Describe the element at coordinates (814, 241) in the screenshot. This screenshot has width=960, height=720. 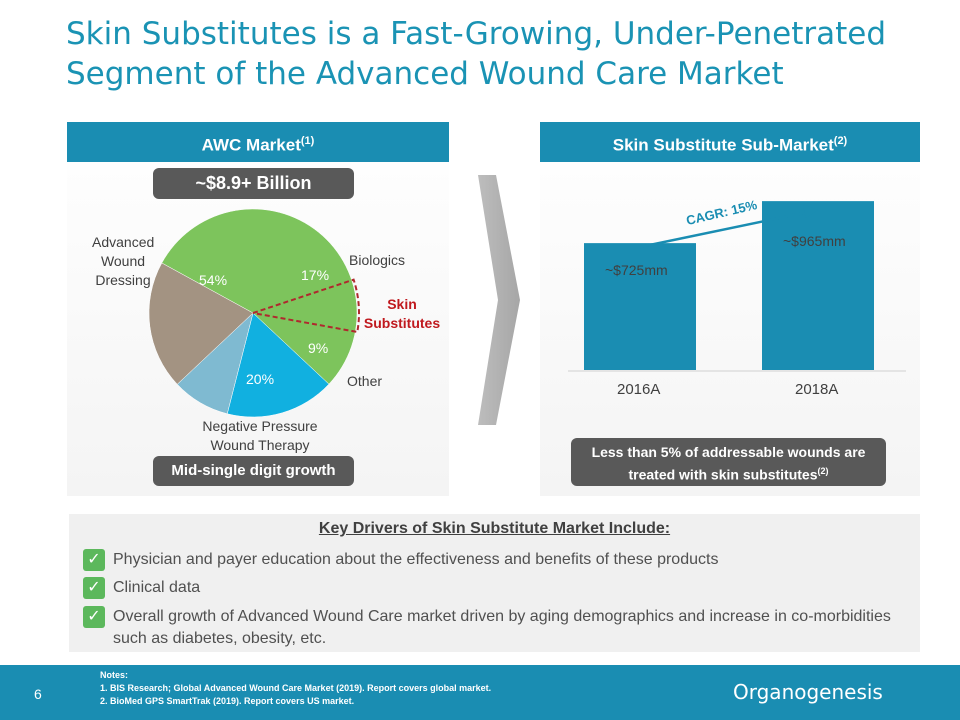
I see `bar-value-2018: ~$965mm` at that location.